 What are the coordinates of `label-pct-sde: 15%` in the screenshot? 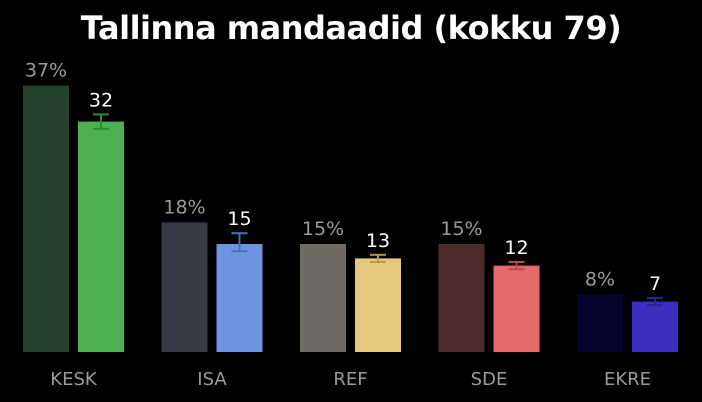 It's located at (461, 229).